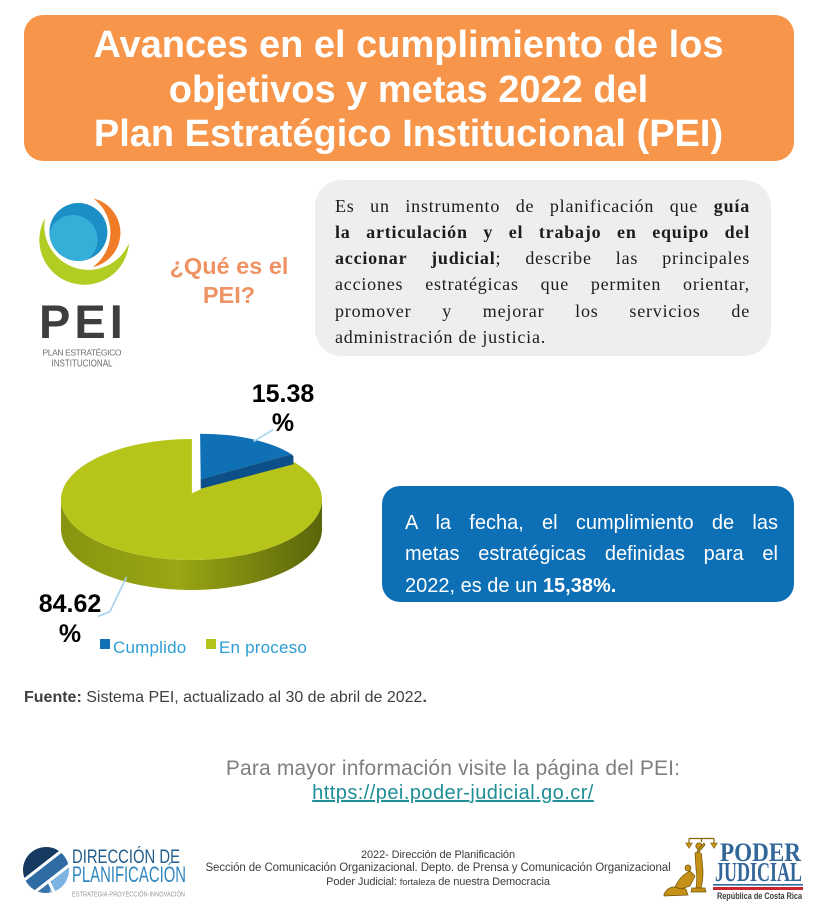  What do you see at coordinates (82, 364) in the screenshot?
I see `svg-text: INSTITUCIONAL` at bounding box center [82, 364].